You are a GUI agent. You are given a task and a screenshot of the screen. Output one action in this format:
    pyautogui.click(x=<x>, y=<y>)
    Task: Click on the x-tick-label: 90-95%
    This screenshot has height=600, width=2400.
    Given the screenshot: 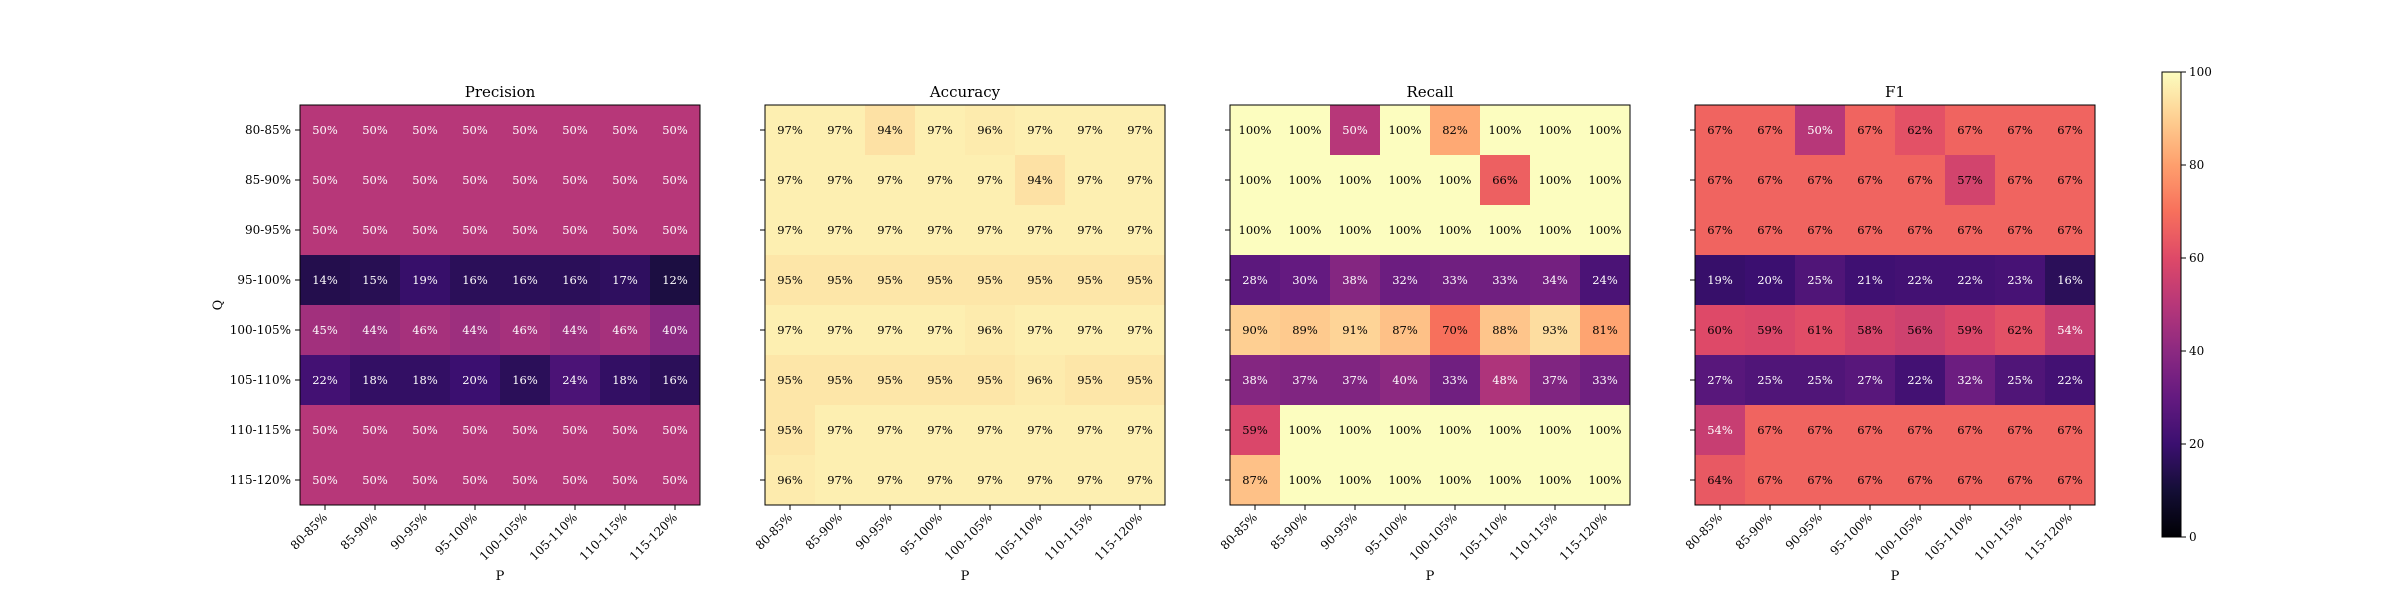 What is the action you would take?
    pyautogui.click(x=1804, y=531)
    